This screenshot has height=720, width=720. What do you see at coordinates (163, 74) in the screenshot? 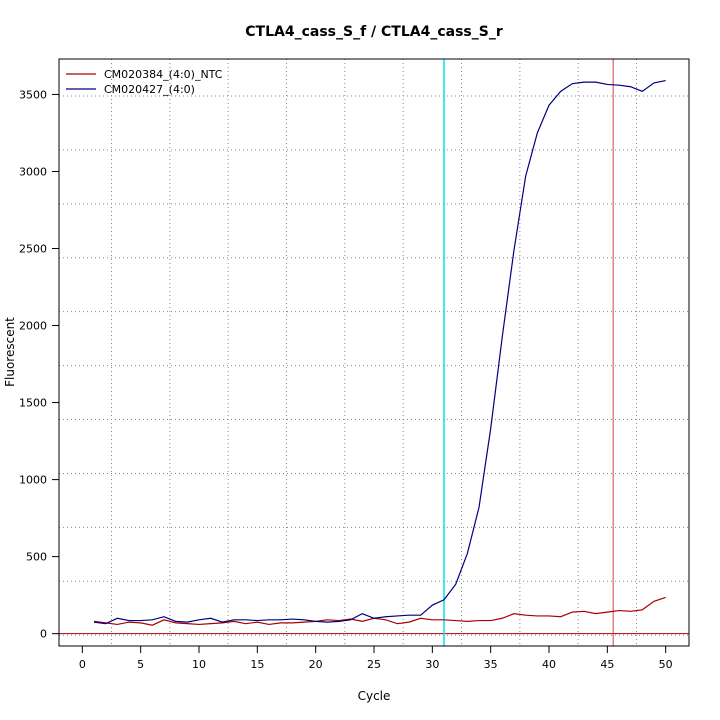
I see `legend-label-1: CM020384_(4:0)_NTC` at bounding box center [163, 74].